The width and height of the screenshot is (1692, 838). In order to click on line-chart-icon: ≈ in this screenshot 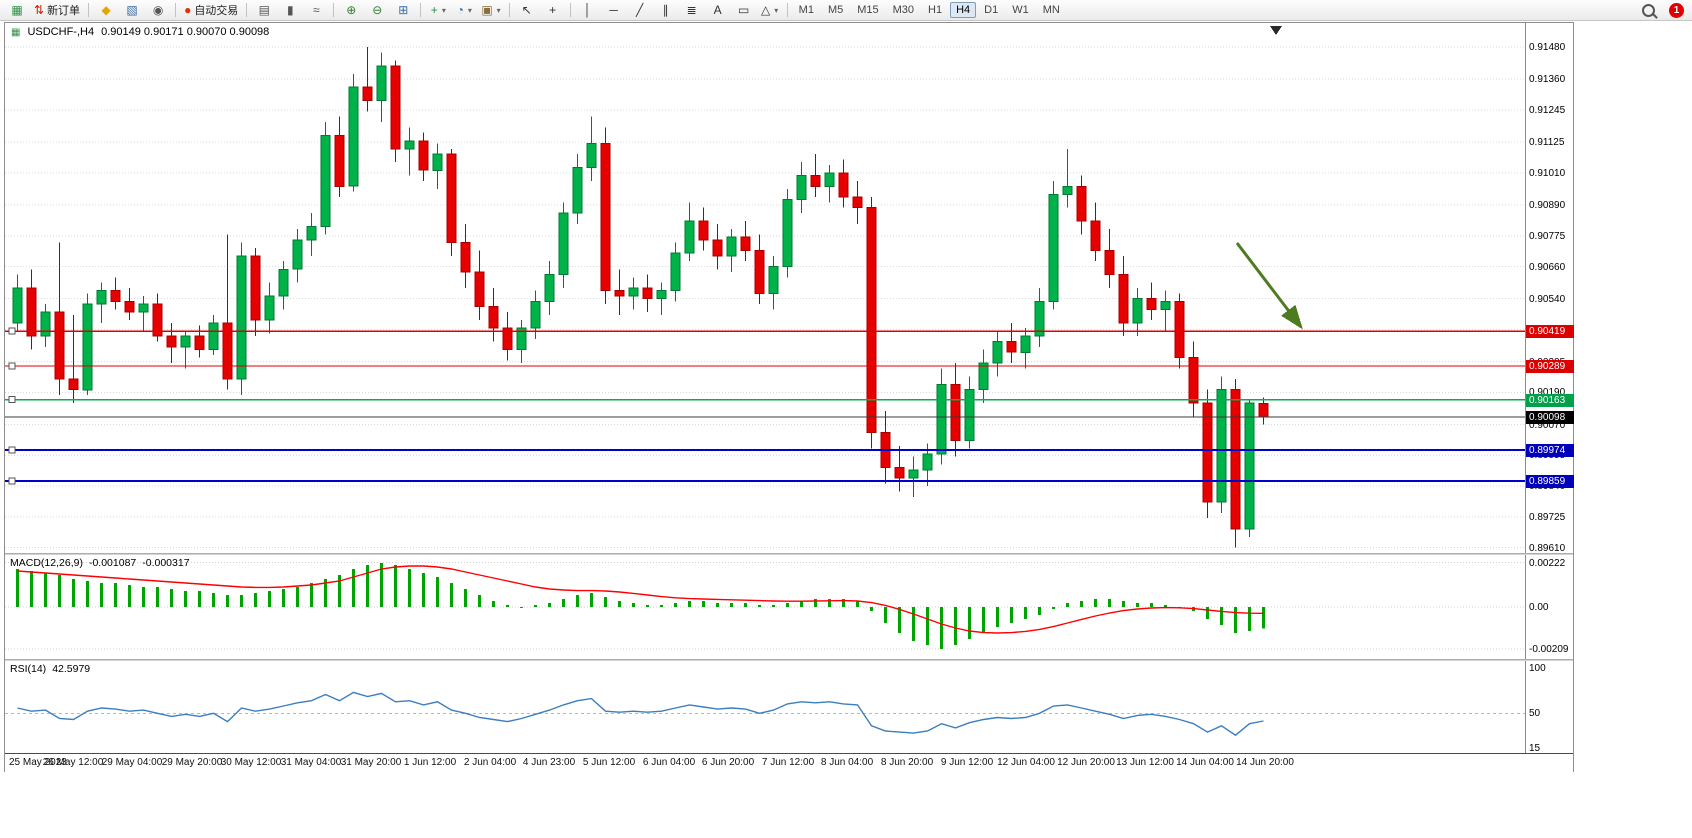, I will do `click(316, 9)`.